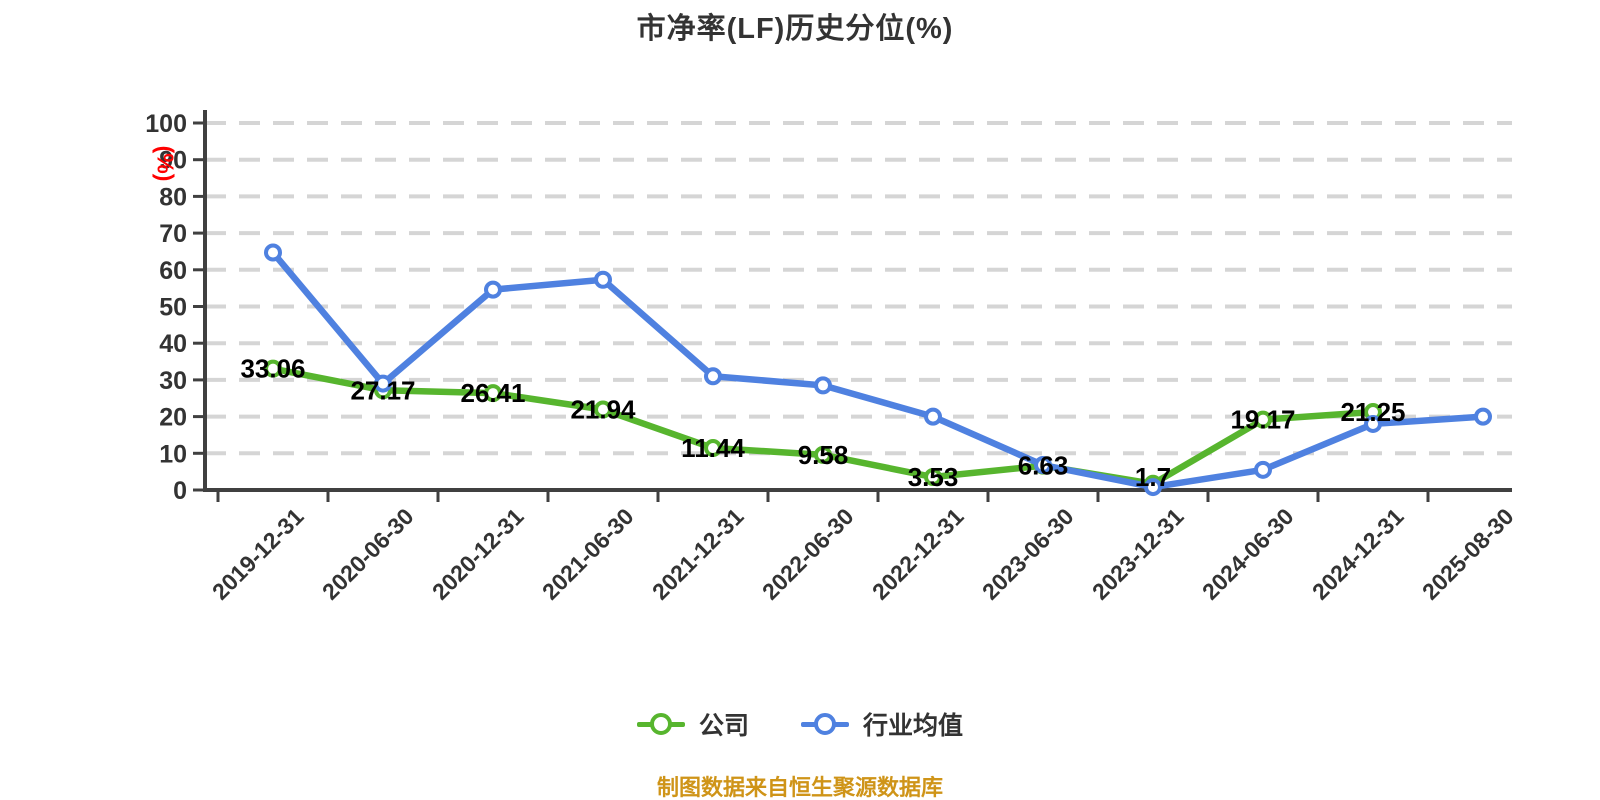 This screenshot has width=1600, height=800. I want to click on data-label: 26.41, so click(492, 393).